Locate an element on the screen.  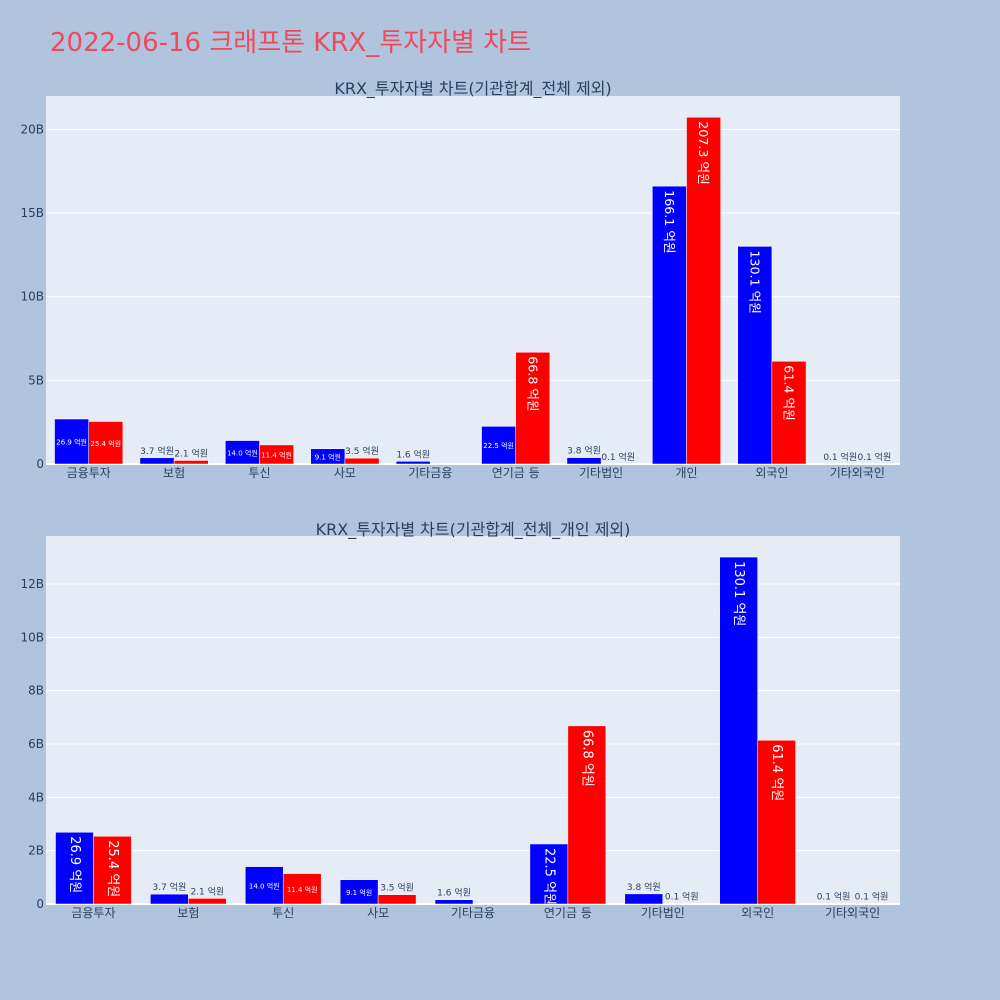
chart-title: KRX_투자자별 차트(기관합계_전체_개인 제외) is located at coordinates (473, 530).